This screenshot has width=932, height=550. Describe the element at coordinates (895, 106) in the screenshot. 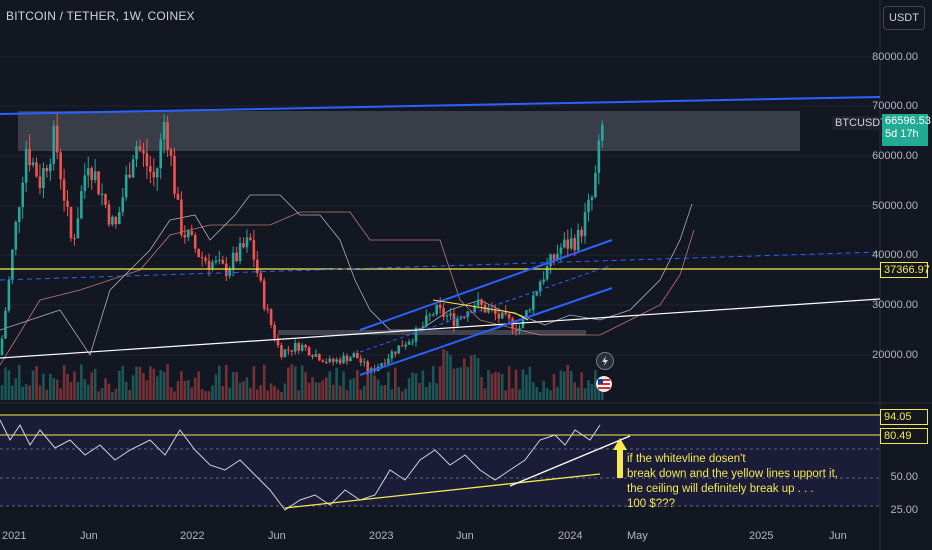

I see `price-tick: 70000.00` at that location.